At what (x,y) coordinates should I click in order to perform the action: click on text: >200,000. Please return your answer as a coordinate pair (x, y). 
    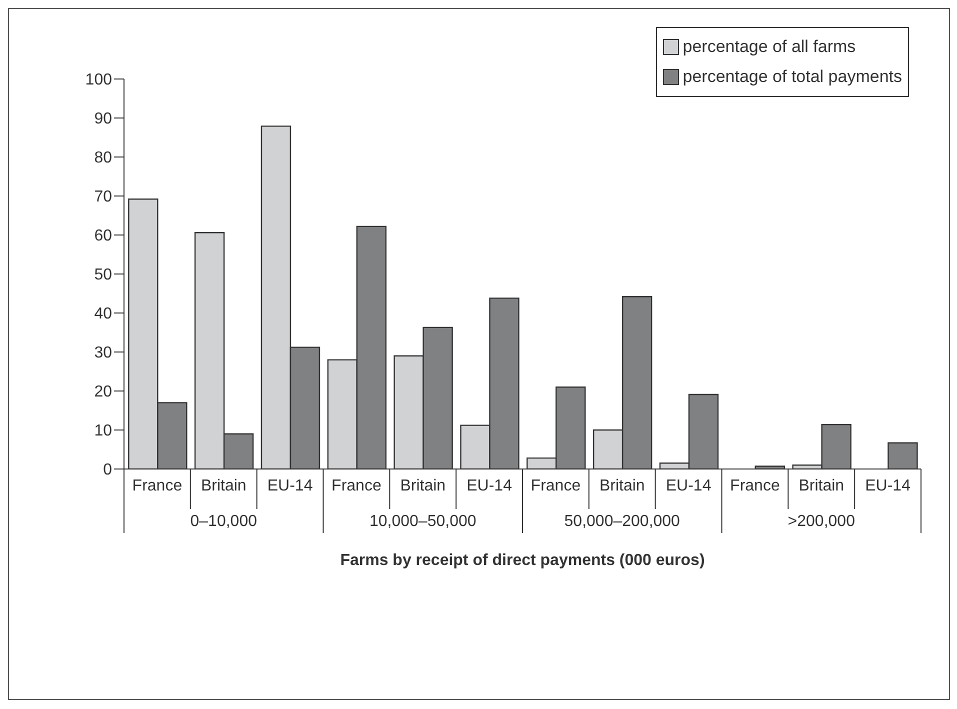
    Looking at the image, I should click on (822, 521).